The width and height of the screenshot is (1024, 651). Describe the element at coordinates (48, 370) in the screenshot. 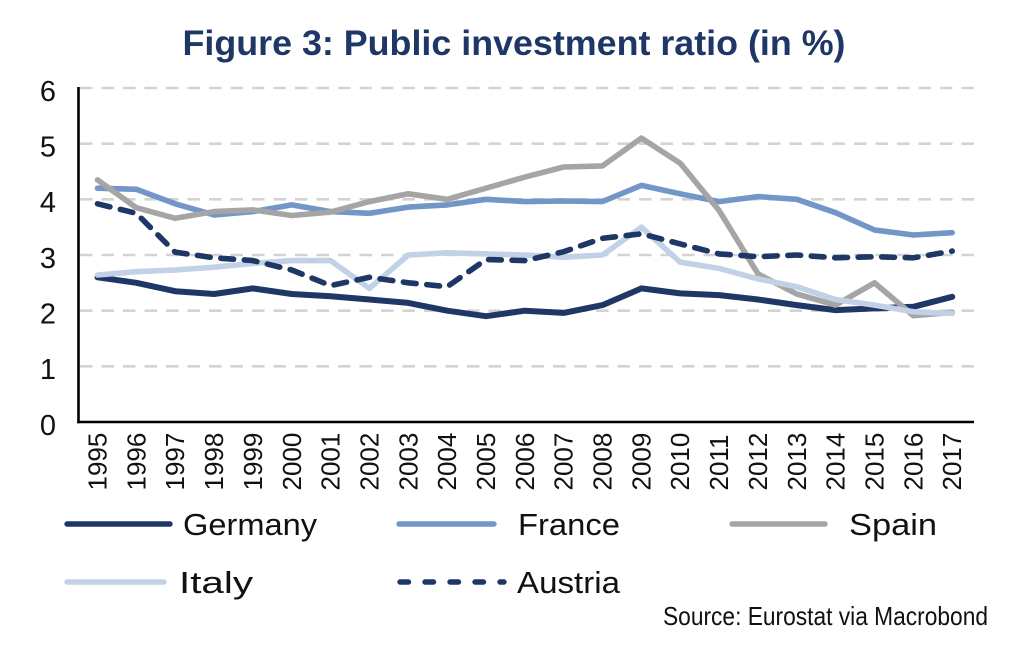

I see `svg-text: 1` at that location.